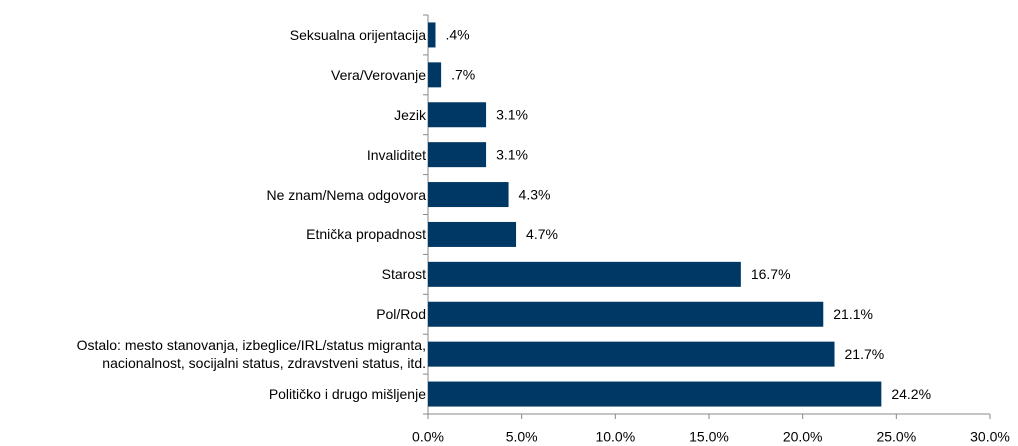  I want to click on data-label: 24.2%, so click(911, 394).